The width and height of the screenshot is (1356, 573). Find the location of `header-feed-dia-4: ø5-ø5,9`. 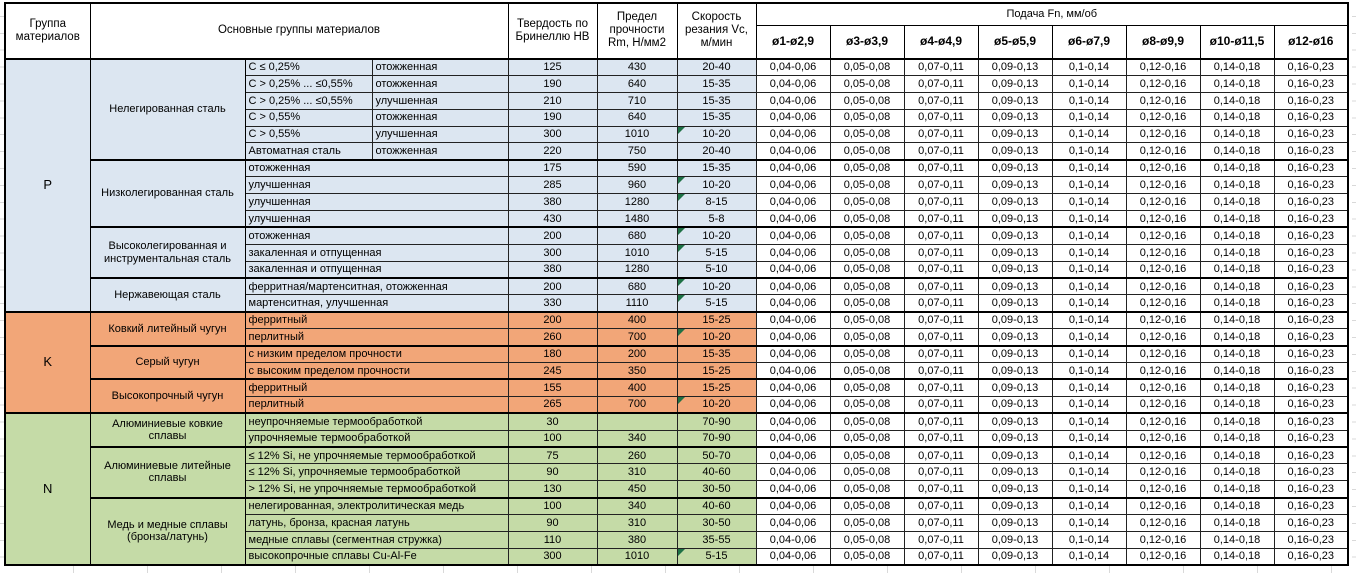

header-feed-dia-4: ø5-ø5,9 is located at coordinates (1015, 42).